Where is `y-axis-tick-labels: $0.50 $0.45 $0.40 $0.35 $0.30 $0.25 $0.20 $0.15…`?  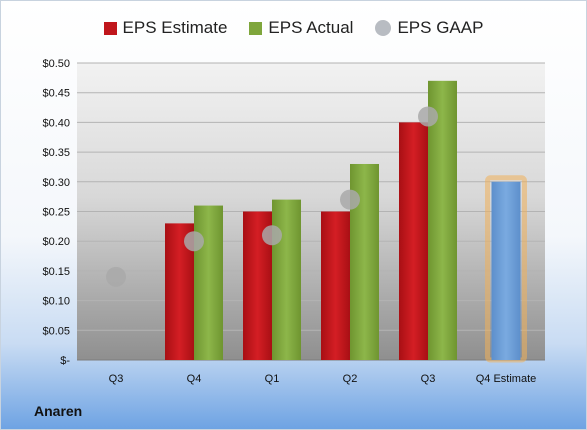
y-axis-tick-labels: $0.50 $0.45 $0.40 $0.35 $0.30 $0.25 $0.20 $0.15… is located at coordinates (56, 212).